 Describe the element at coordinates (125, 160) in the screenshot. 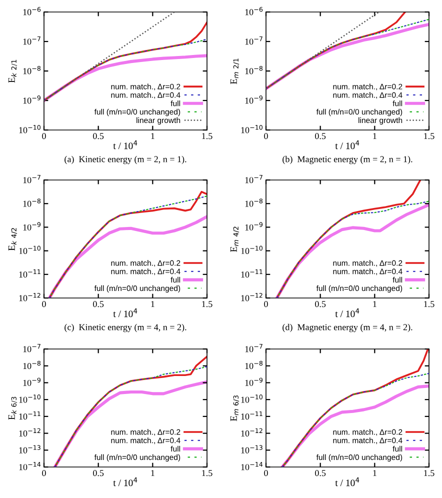

I see `text: (a) Kinetic energy (m = 2, n = 1).` at that location.